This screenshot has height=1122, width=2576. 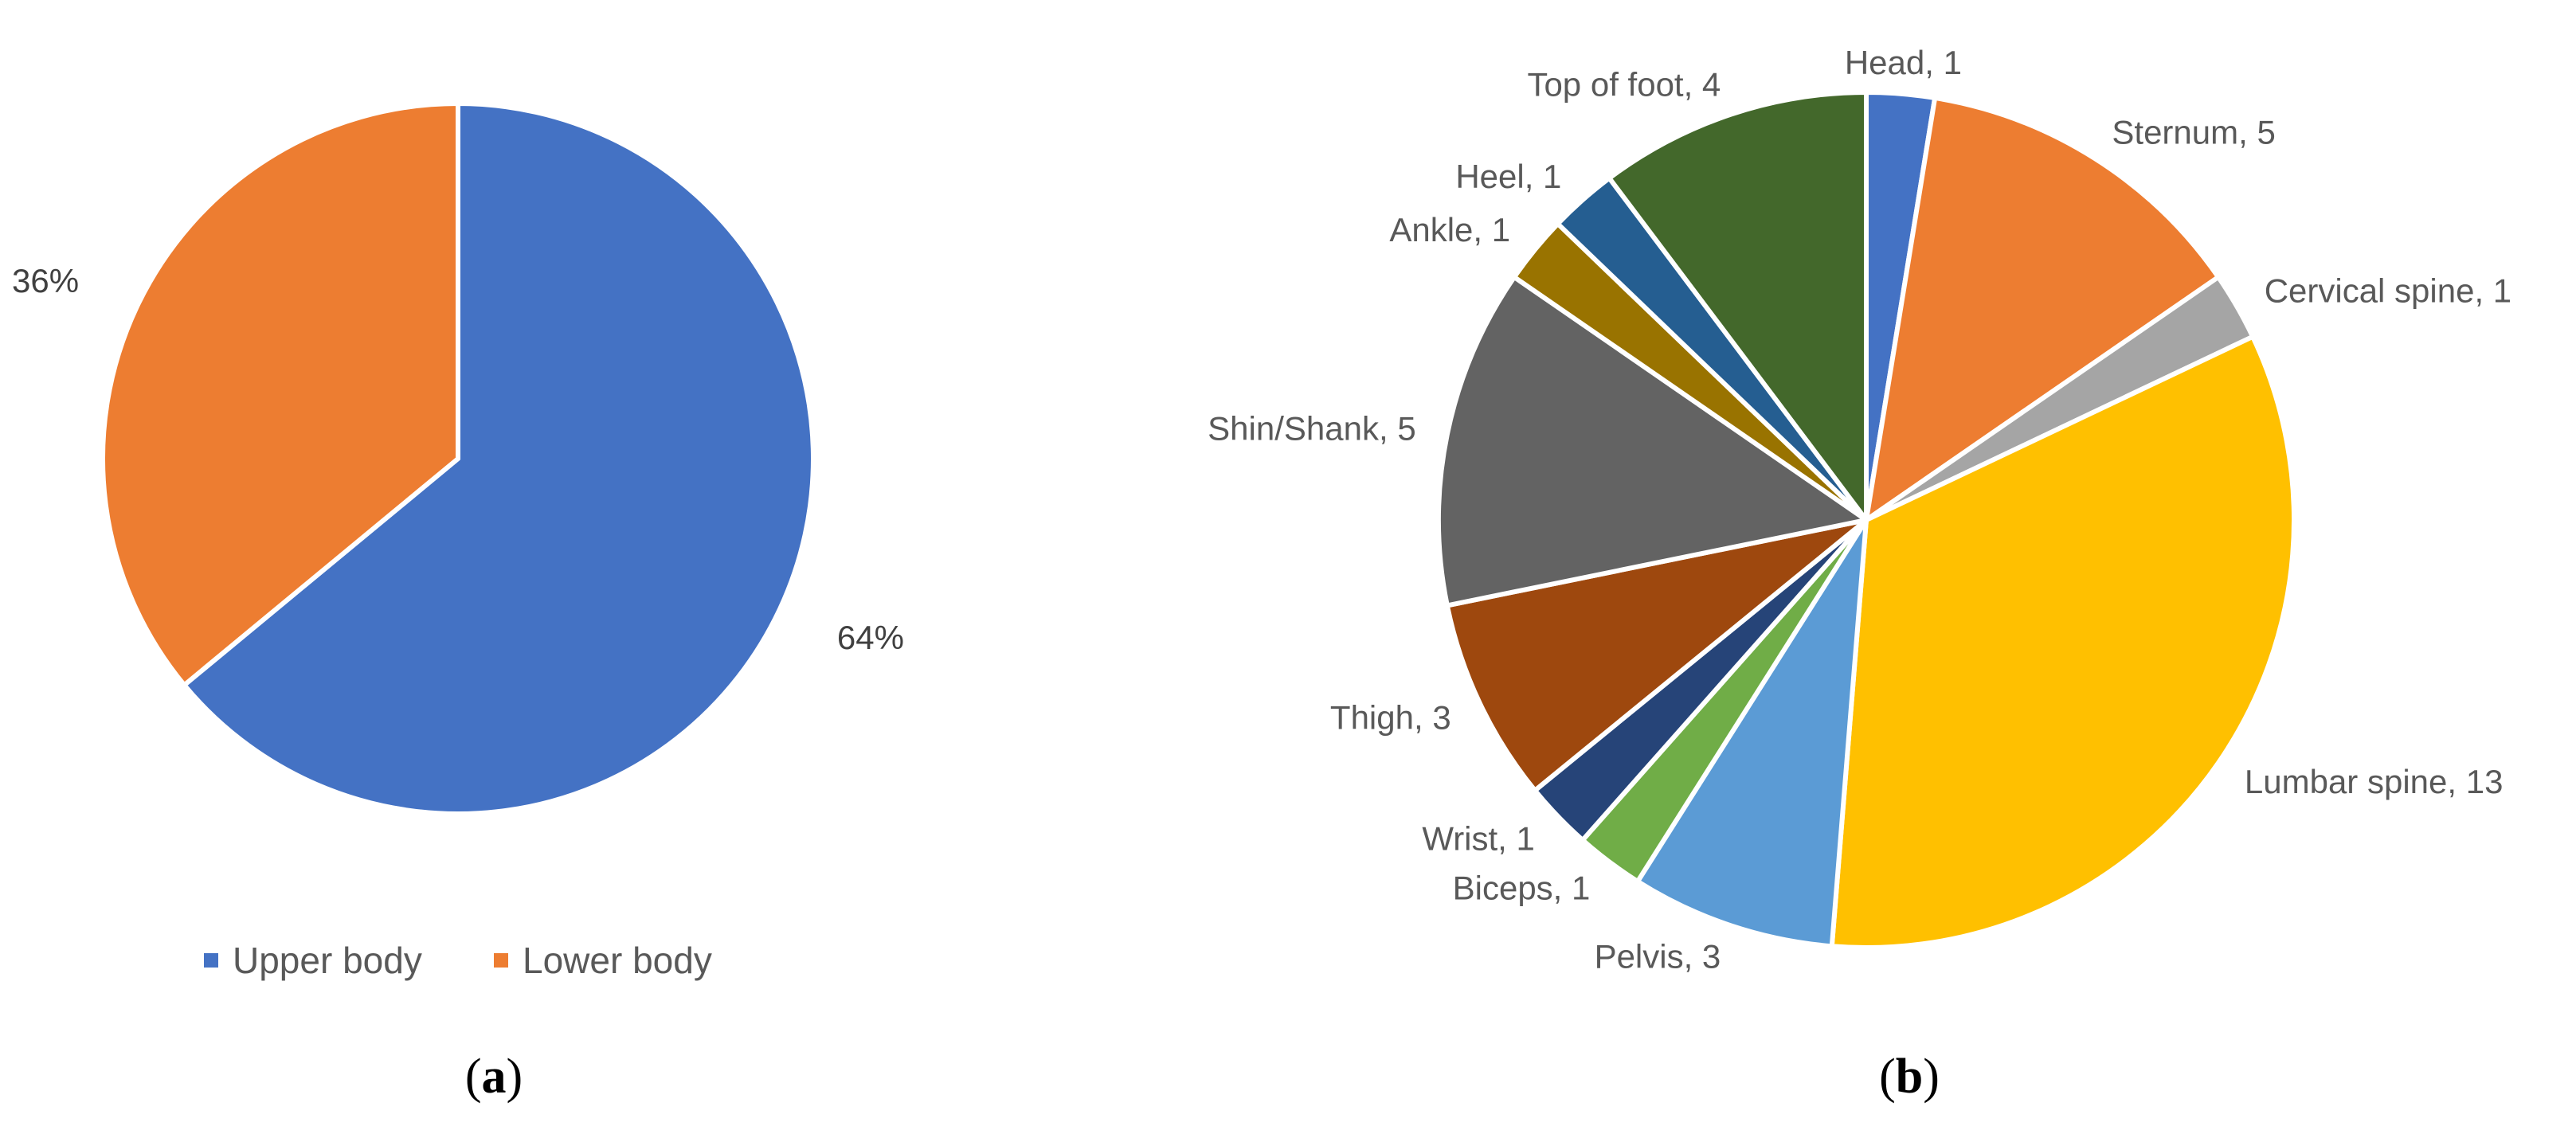 What do you see at coordinates (501, 960) in the screenshot?
I see `legend-swatch-lower-body` at bounding box center [501, 960].